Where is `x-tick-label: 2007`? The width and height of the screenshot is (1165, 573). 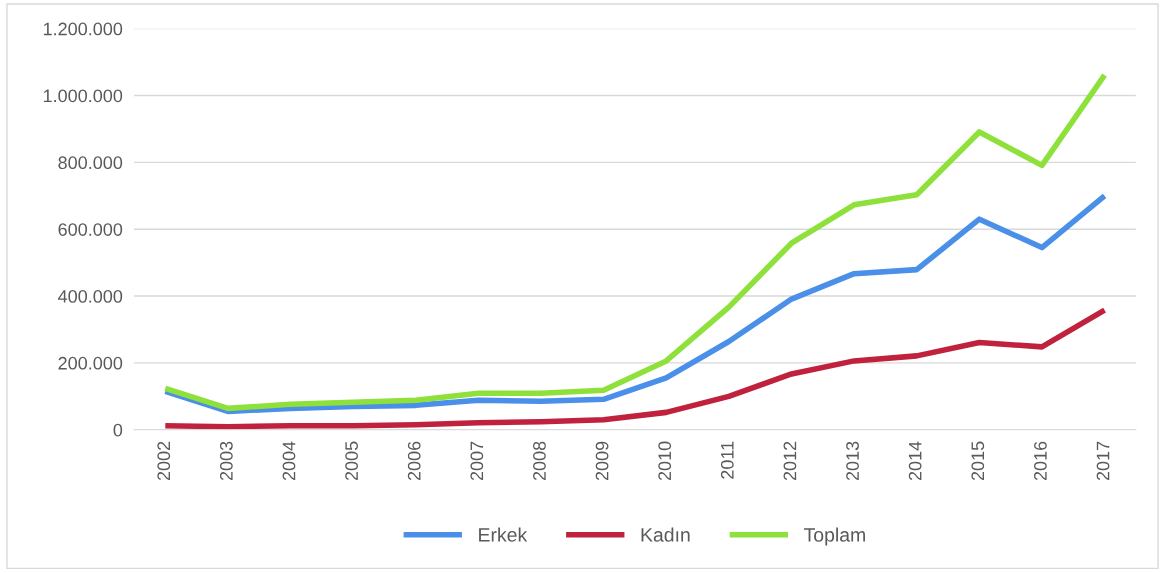
x-tick-label: 2007 is located at coordinates (477, 461).